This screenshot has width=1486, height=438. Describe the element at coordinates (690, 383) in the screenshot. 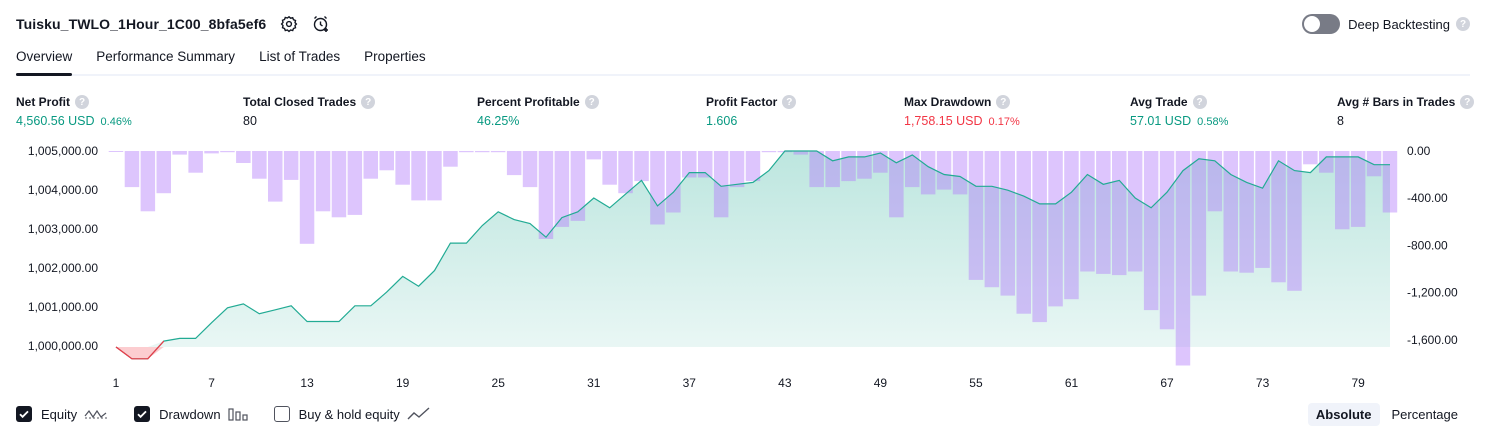

I see `x-axis-tick-label: 37` at that location.